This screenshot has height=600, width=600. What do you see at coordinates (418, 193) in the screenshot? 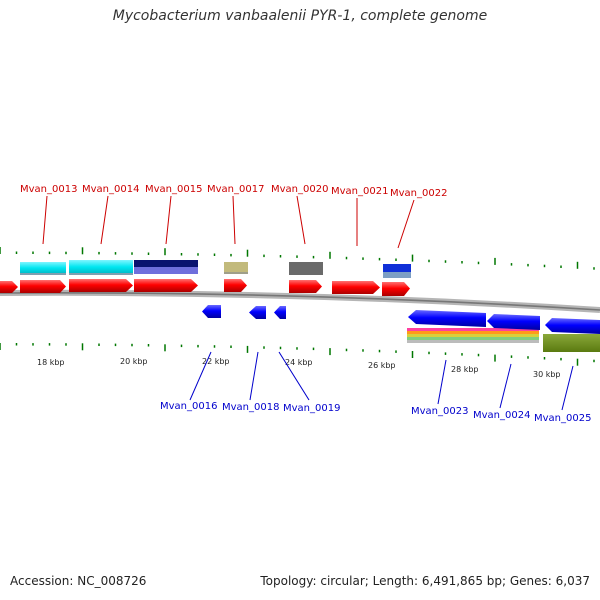
I see `gene-label-mvan-0022: Mvan_0022` at bounding box center [418, 193].